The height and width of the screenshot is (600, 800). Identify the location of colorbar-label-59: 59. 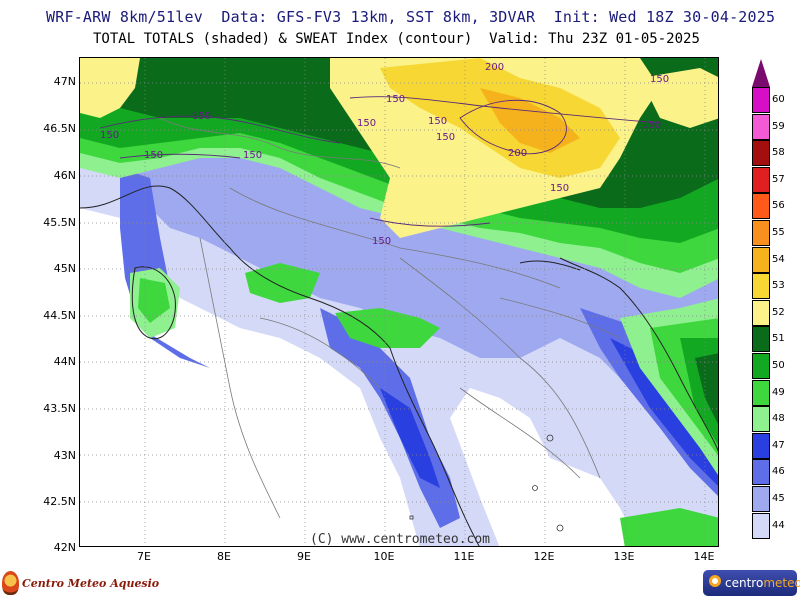
(778, 126).